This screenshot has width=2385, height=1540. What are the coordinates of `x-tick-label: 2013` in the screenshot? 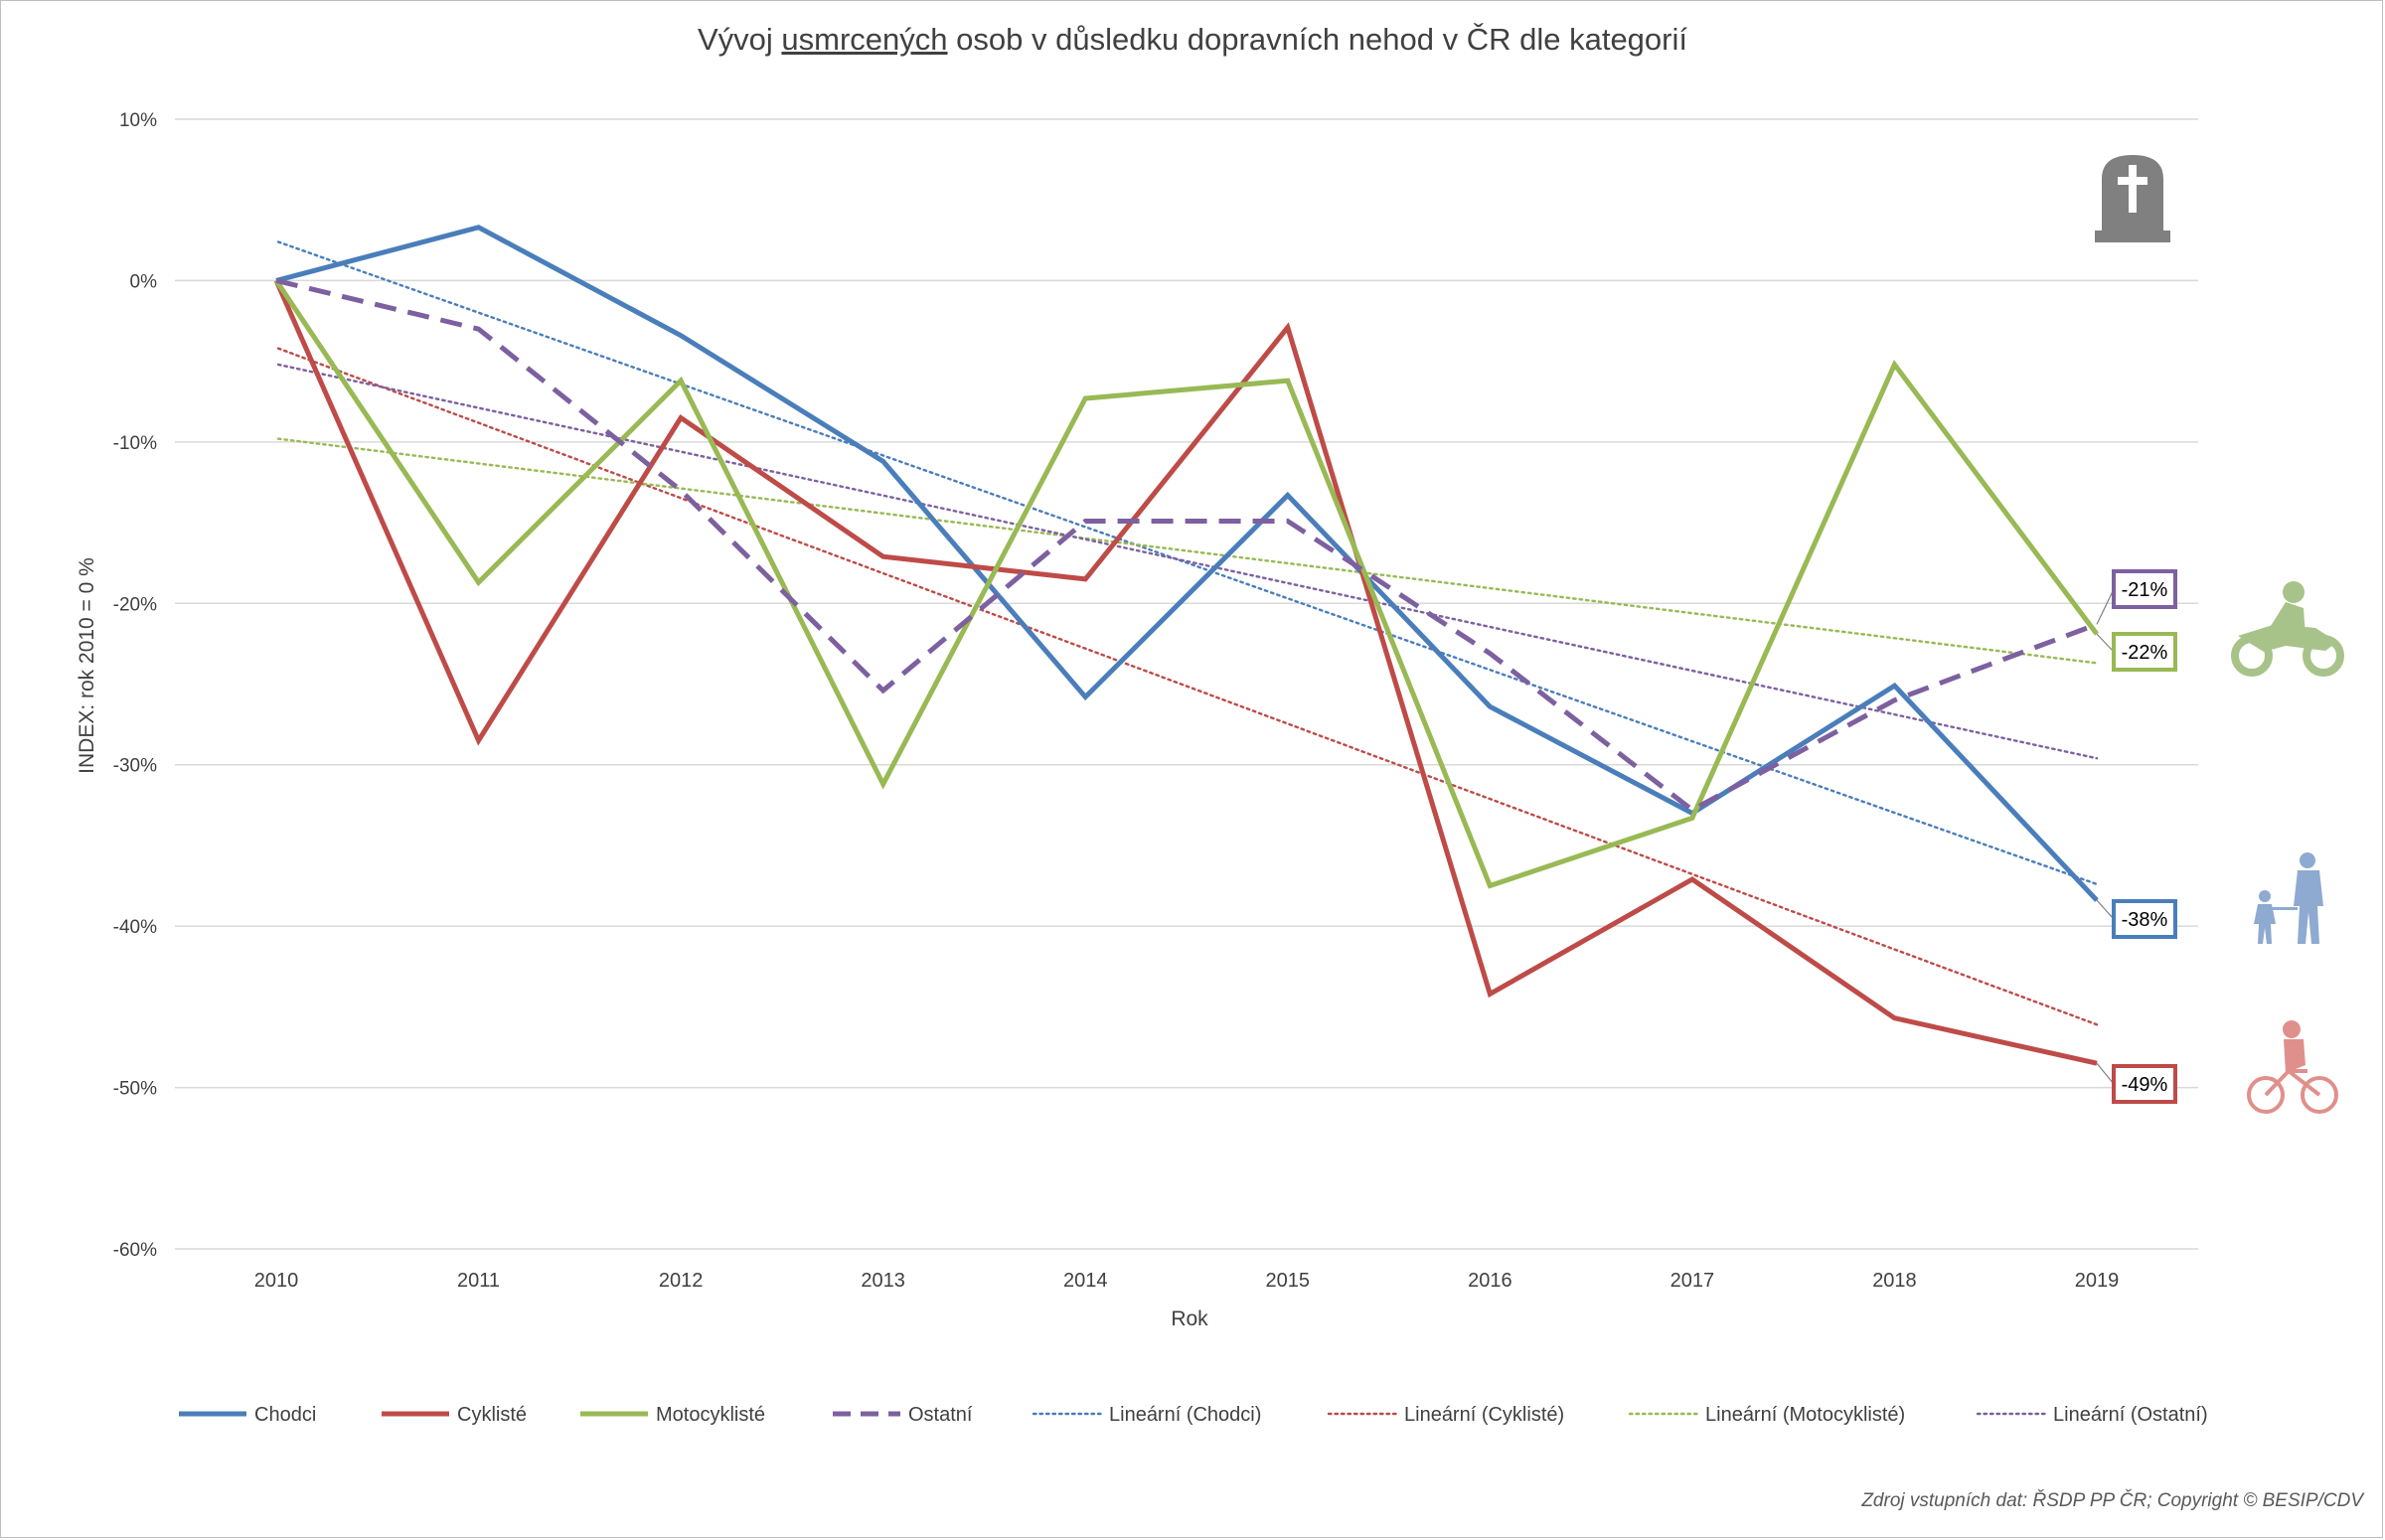 It's located at (883, 1281).